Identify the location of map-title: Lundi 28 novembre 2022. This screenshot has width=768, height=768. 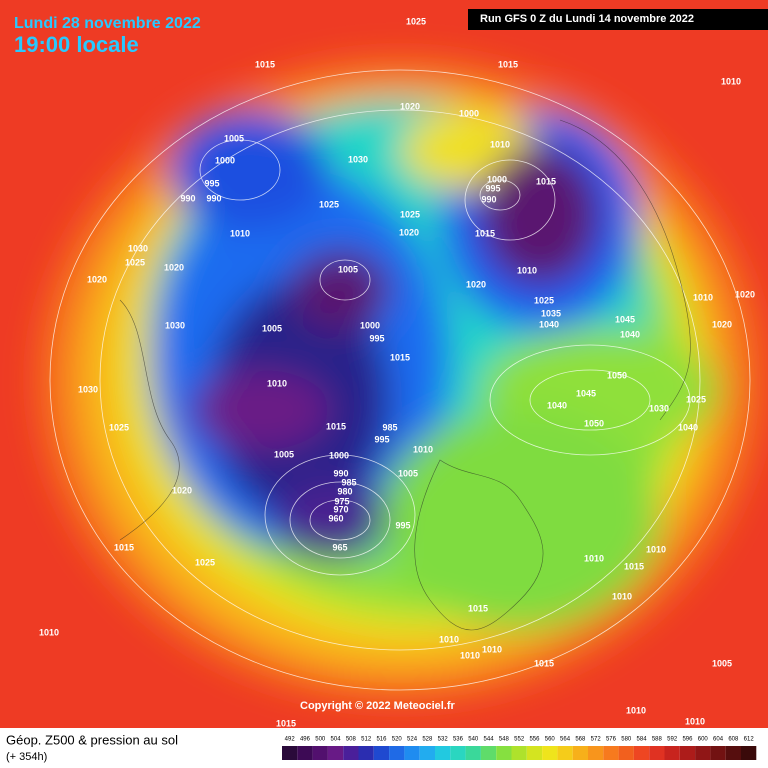
(107, 23).